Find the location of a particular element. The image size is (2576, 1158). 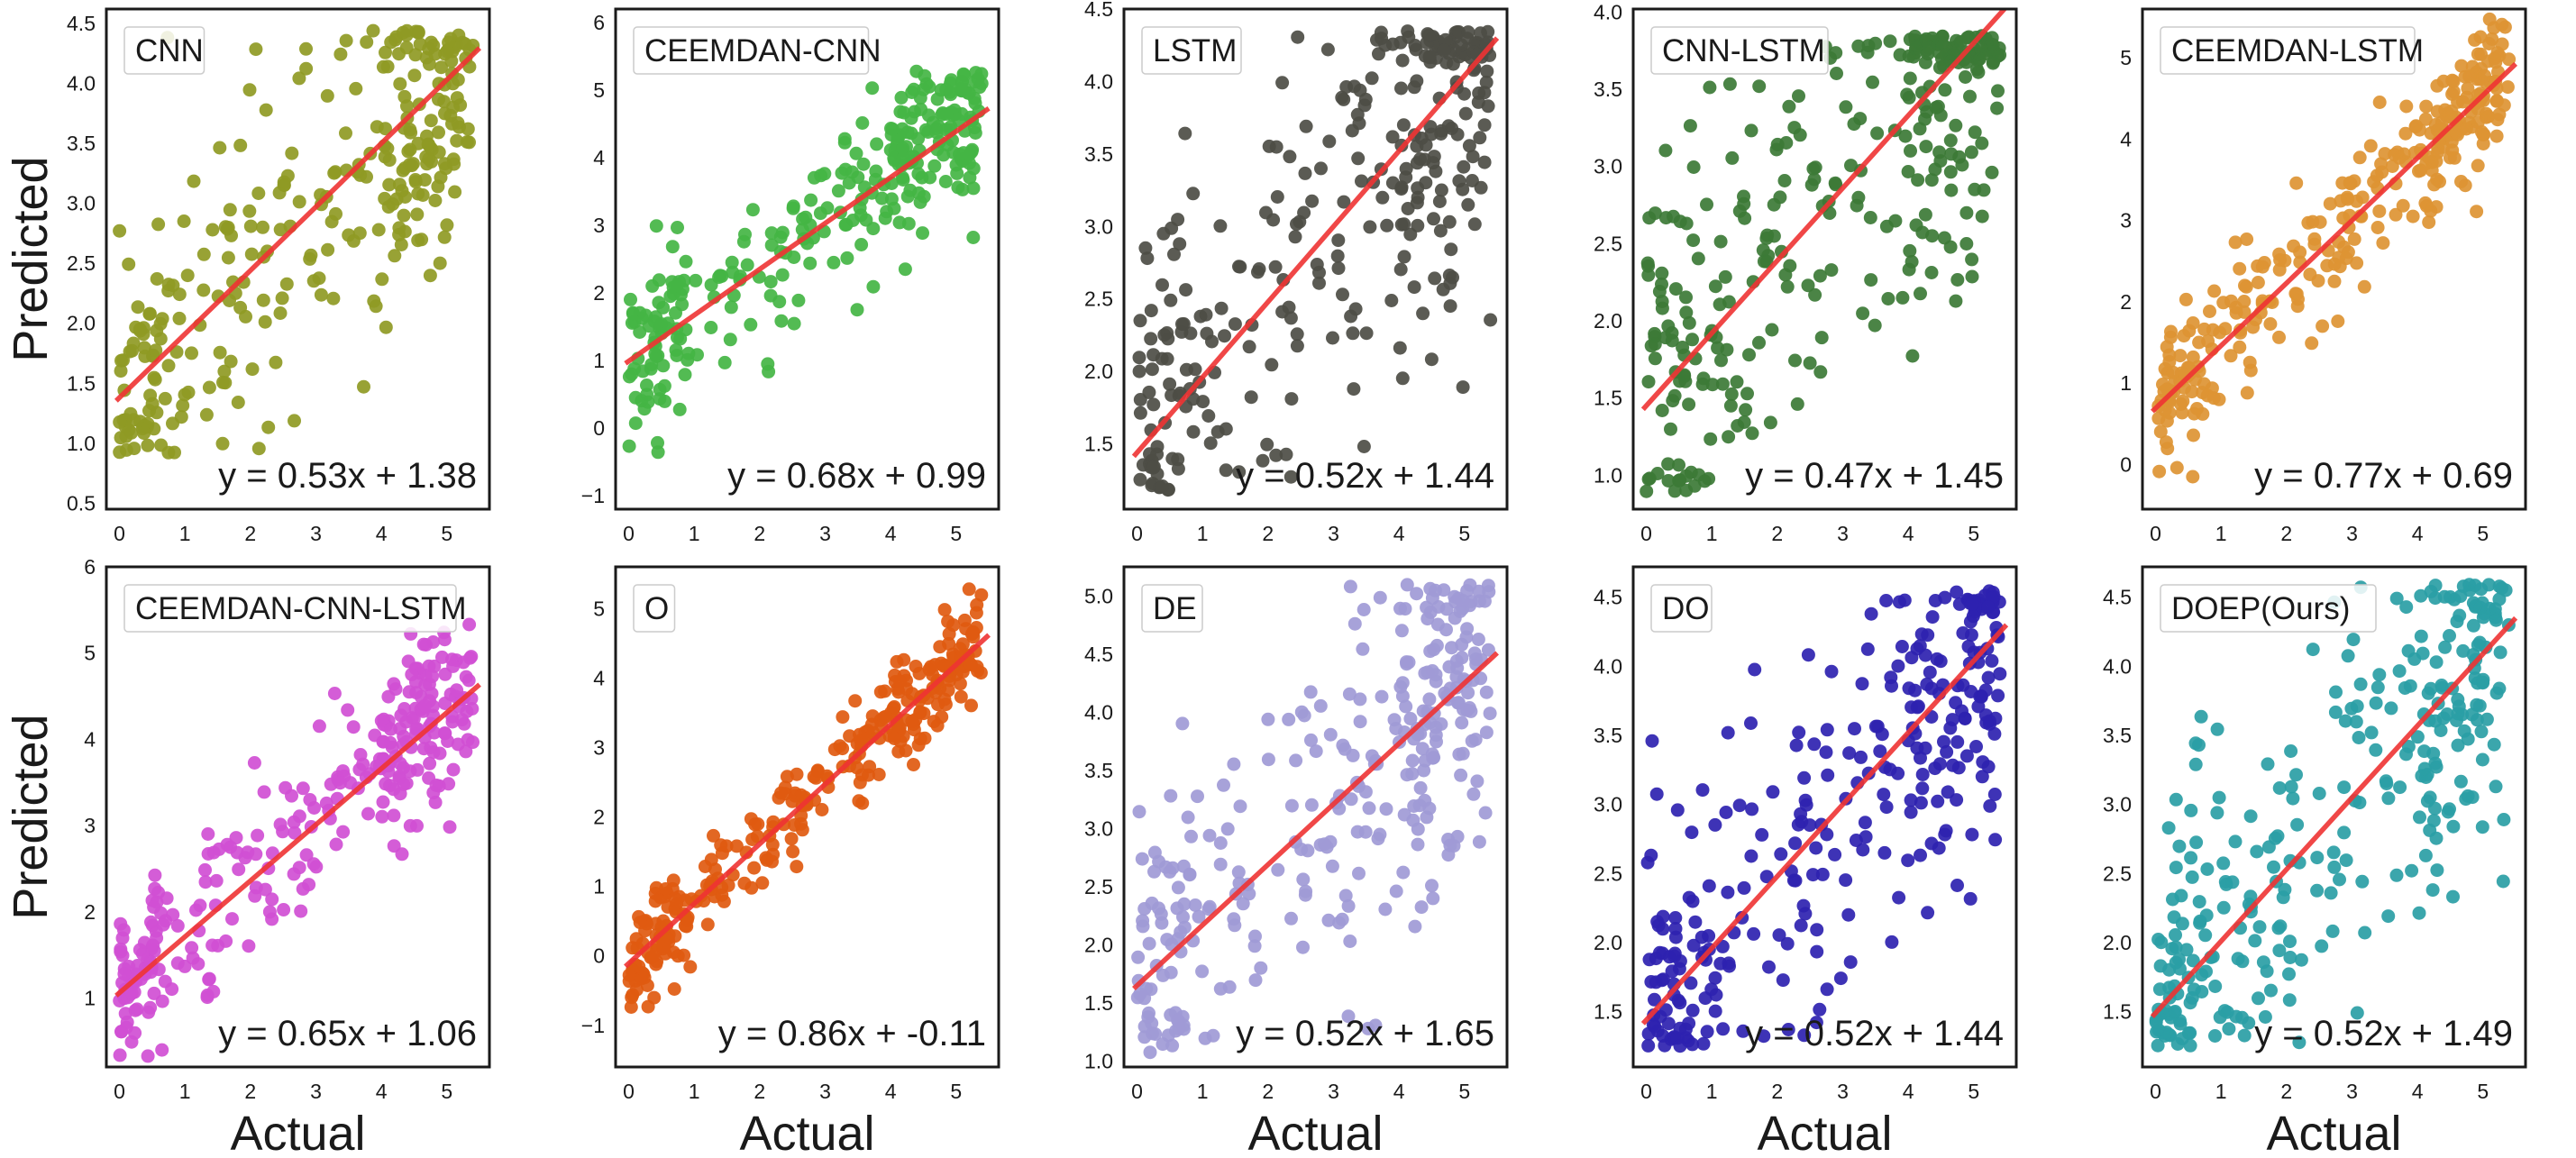

y-axis-label: Predicted is located at coordinates (31, 259).